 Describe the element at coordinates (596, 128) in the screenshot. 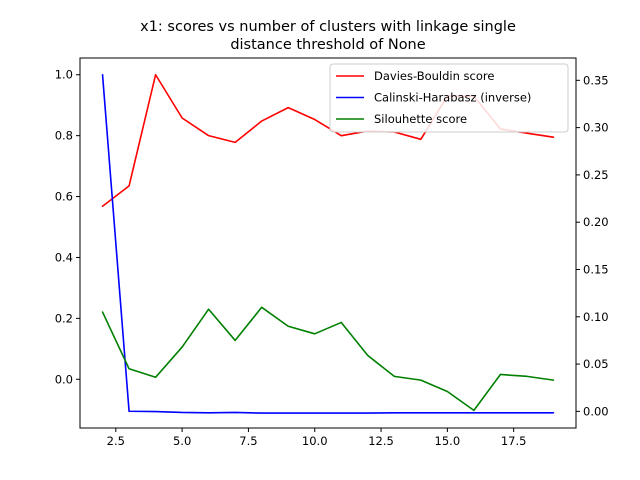

I see `right-y-tick-label: 0.30` at that location.